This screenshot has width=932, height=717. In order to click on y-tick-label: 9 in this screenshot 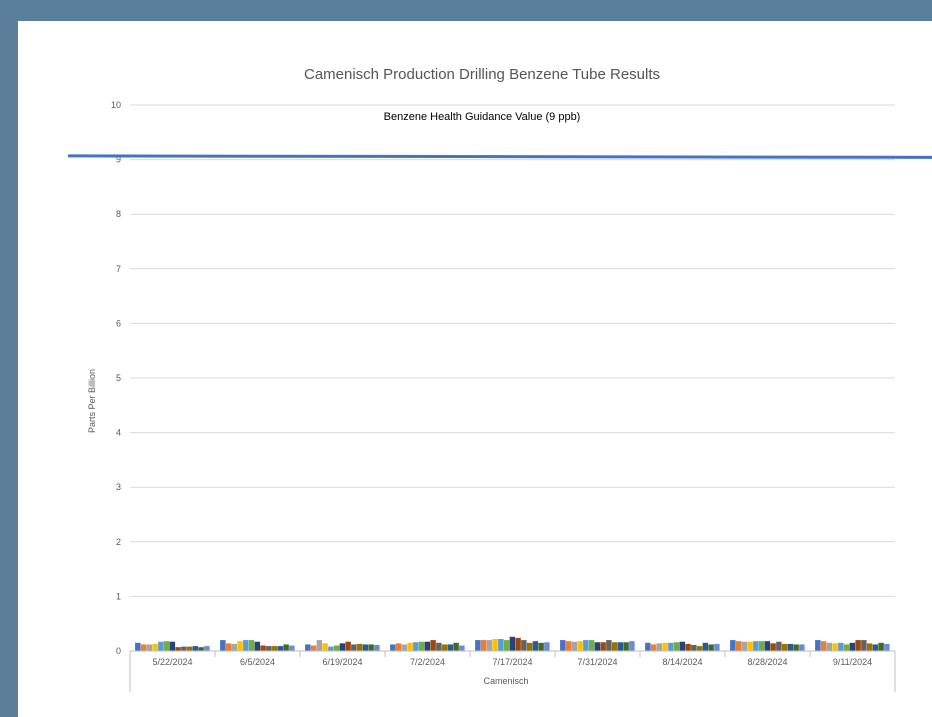, I will do `click(118, 160)`.